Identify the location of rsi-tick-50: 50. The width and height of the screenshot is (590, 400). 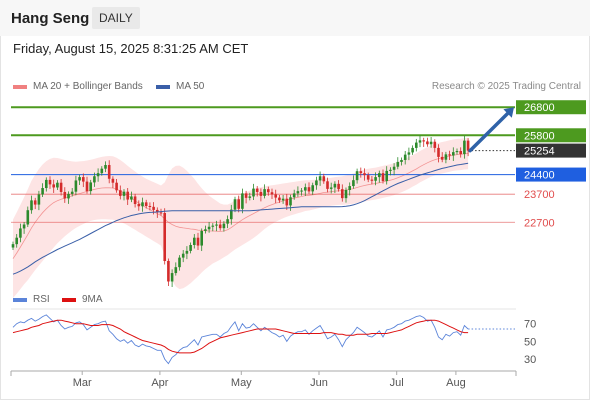
(530, 342).